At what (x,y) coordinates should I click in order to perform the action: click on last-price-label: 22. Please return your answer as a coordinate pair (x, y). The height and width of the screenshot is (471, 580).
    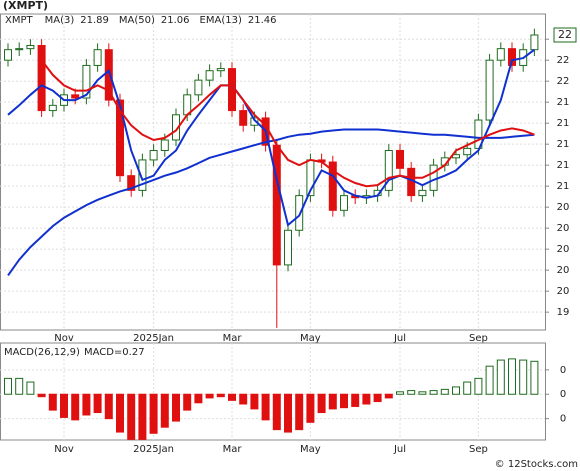
    Looking at the image, I should click on (565, 34).